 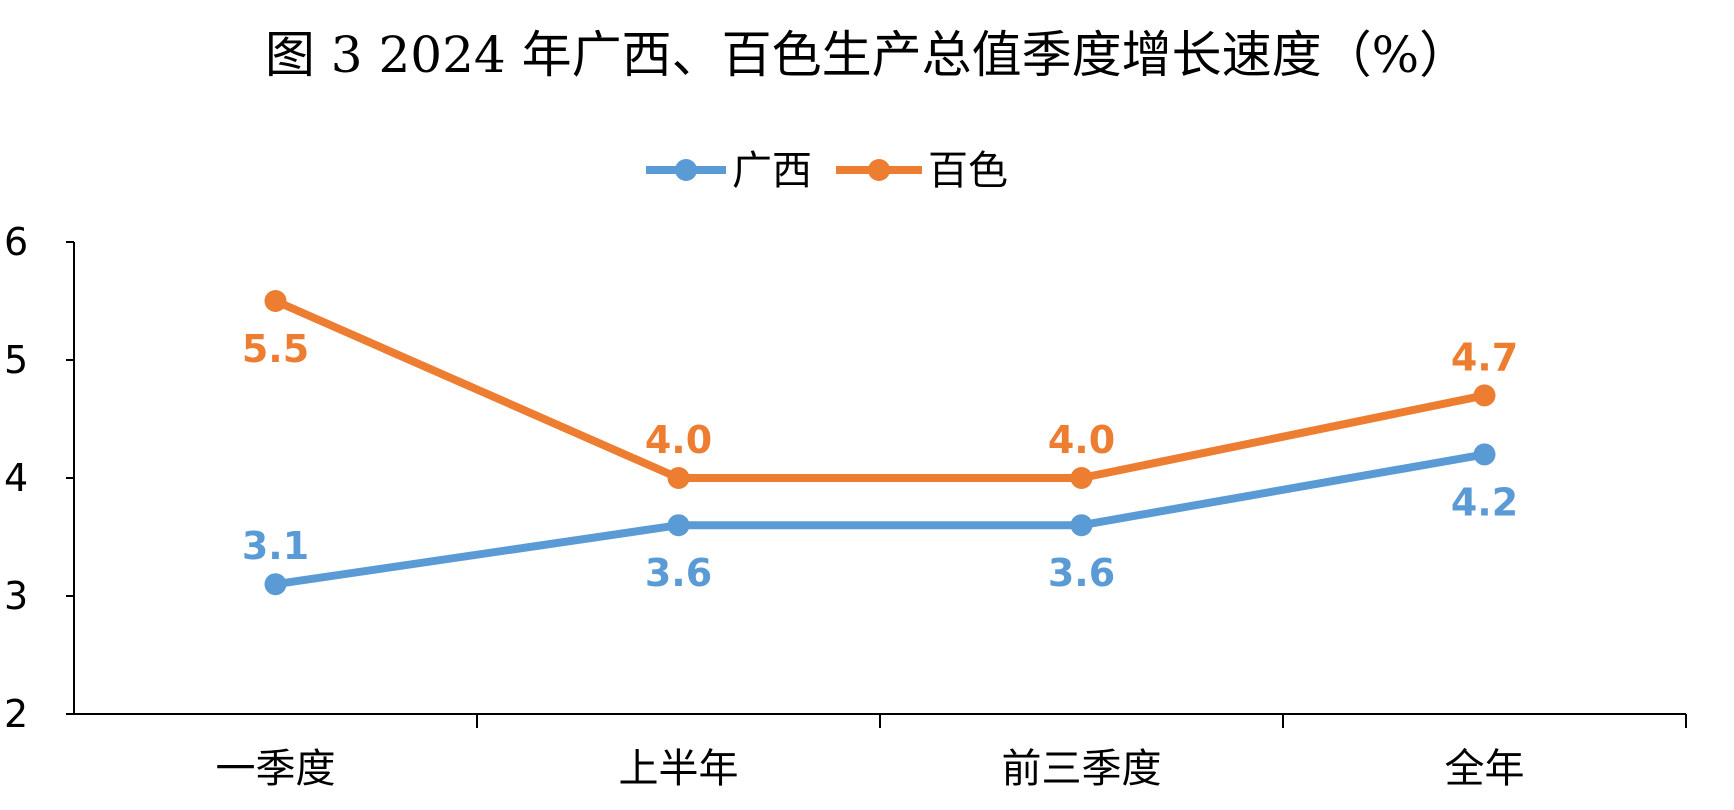 I want to click on y-tick-label: 3, so click(x=16, y=596).